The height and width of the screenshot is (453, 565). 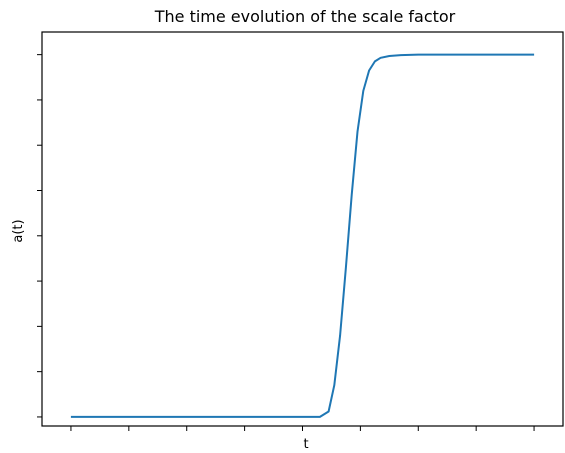 What do you see at coordinates (305, 16) in the screenshot?
I see `chart-title: The time evolution of the scale factor` at bounding box center [305, 16].